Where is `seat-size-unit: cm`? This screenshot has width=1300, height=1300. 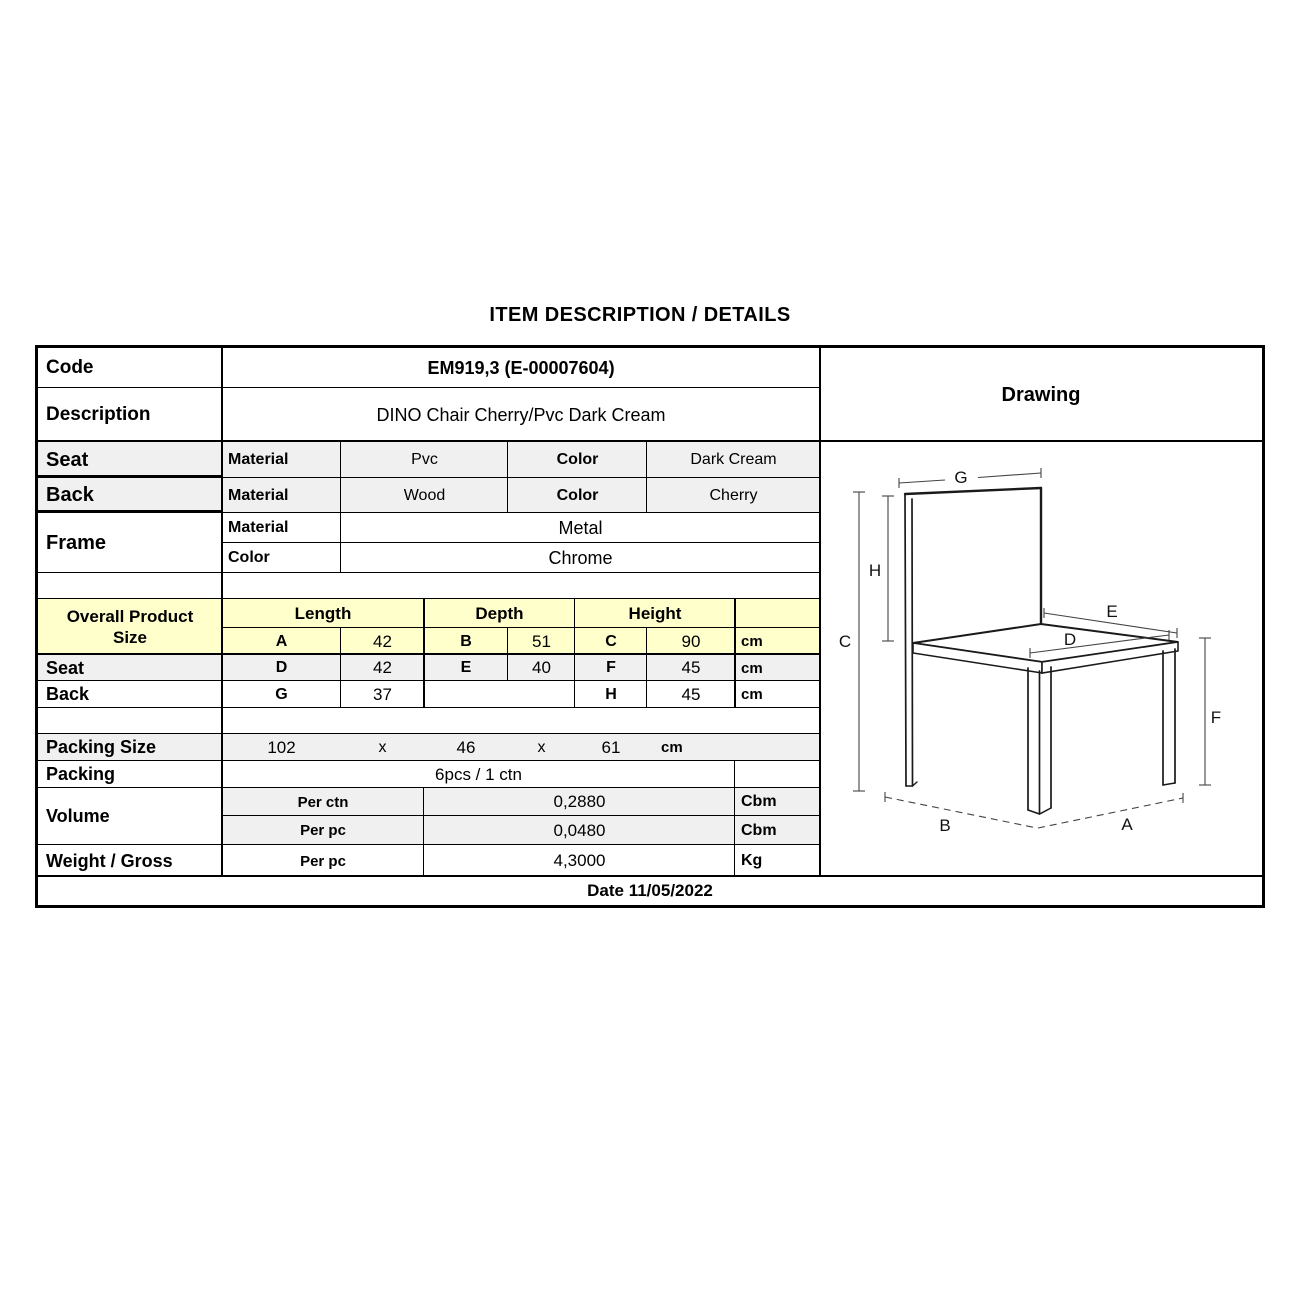
seat-size-unit: cm is located at coordinates (752, 668).